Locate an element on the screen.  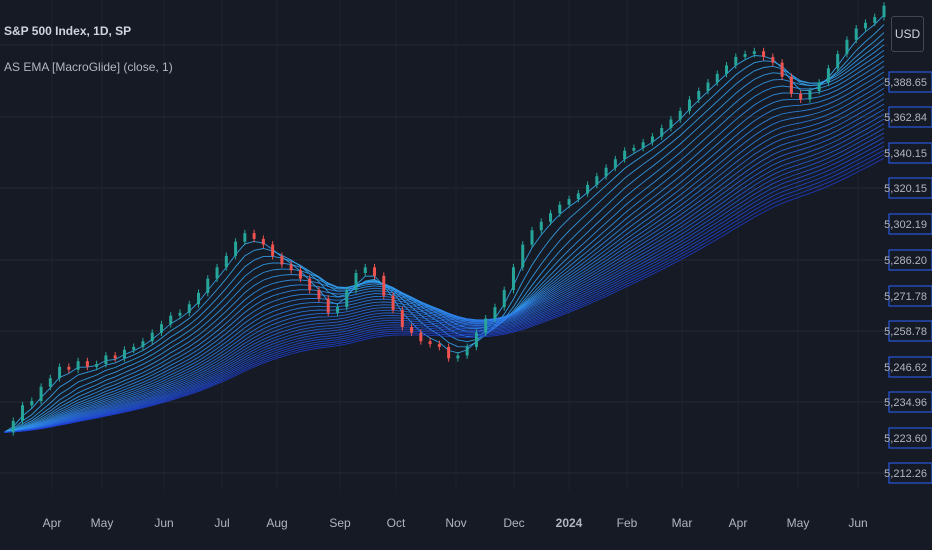
y-tick-label: 5,286.20 is located at coordinates (905, 261).